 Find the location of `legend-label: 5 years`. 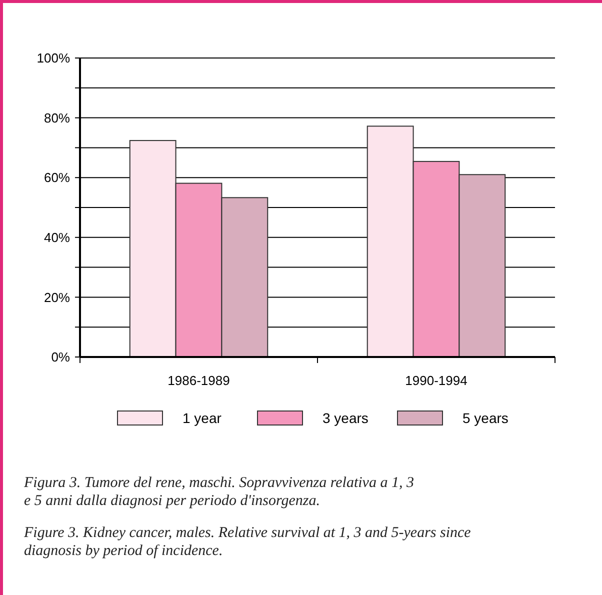

legend-label: 5 years is located at coordinates (485, 418).